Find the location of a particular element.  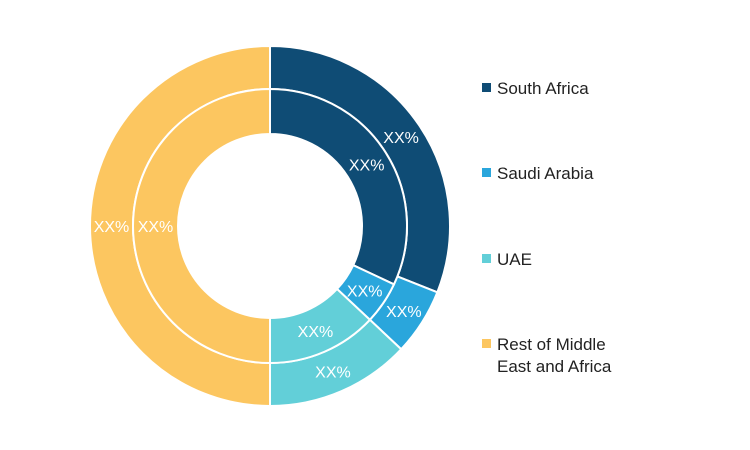

legend-swatch-saudi-arabia is located at coordinates (486, 172).